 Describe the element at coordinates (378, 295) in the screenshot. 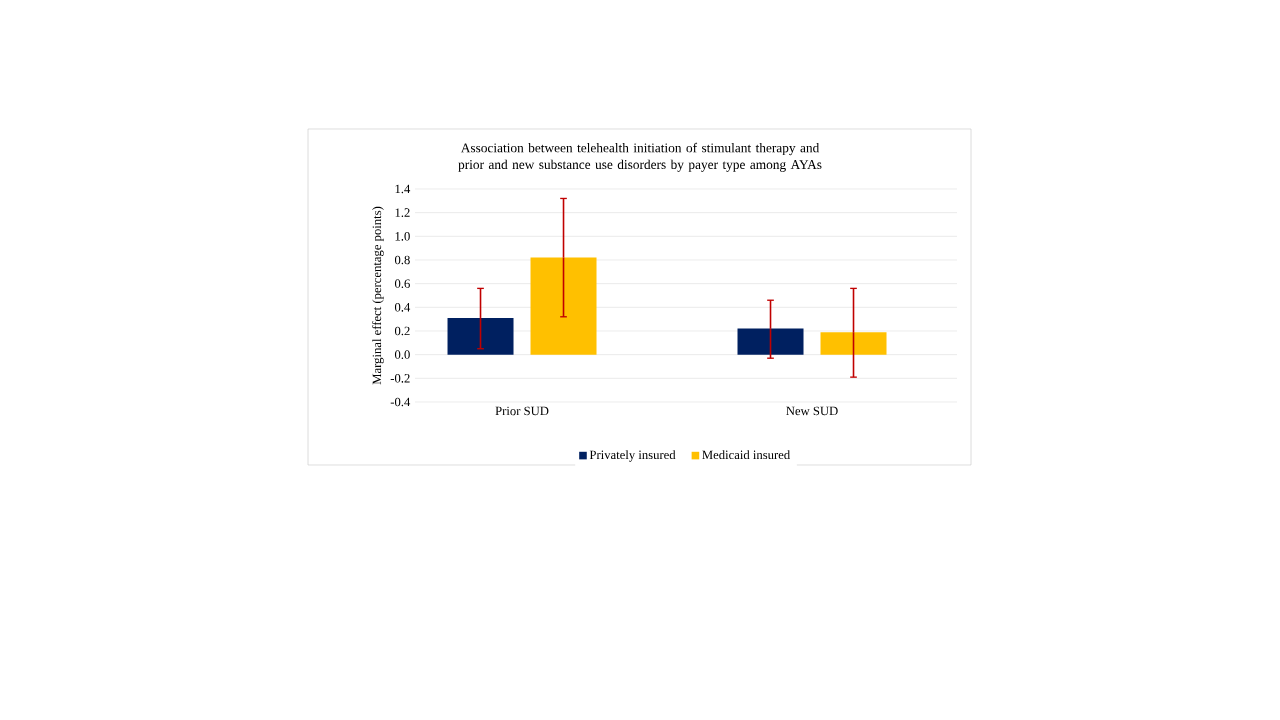

I see `y-axis-title: Marginal effect (percentage points)` at that location.